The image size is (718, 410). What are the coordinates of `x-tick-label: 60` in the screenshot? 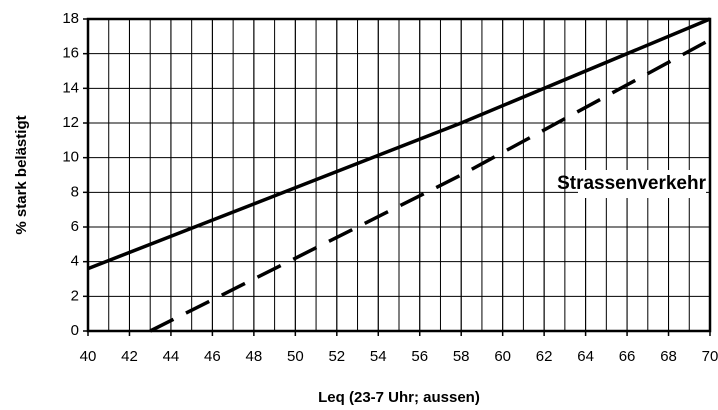 It's located at (502, 356).